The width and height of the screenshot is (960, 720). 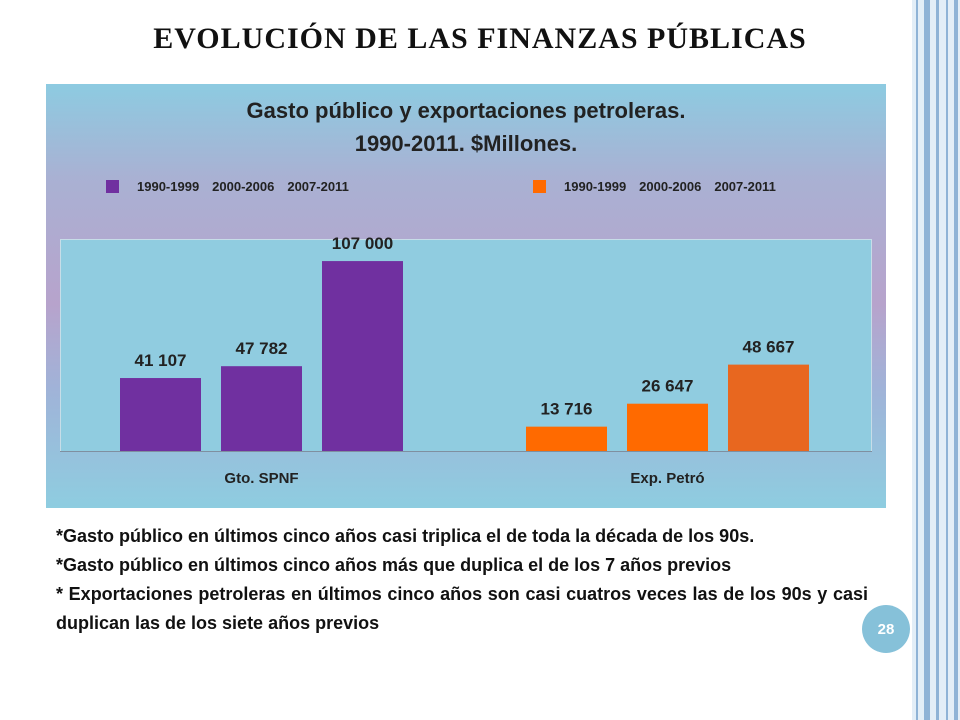 What do you see at coordinates (112, 186) in the screenshot?
I see `legend-swatch-gasto` at bounding box center [112, 186].